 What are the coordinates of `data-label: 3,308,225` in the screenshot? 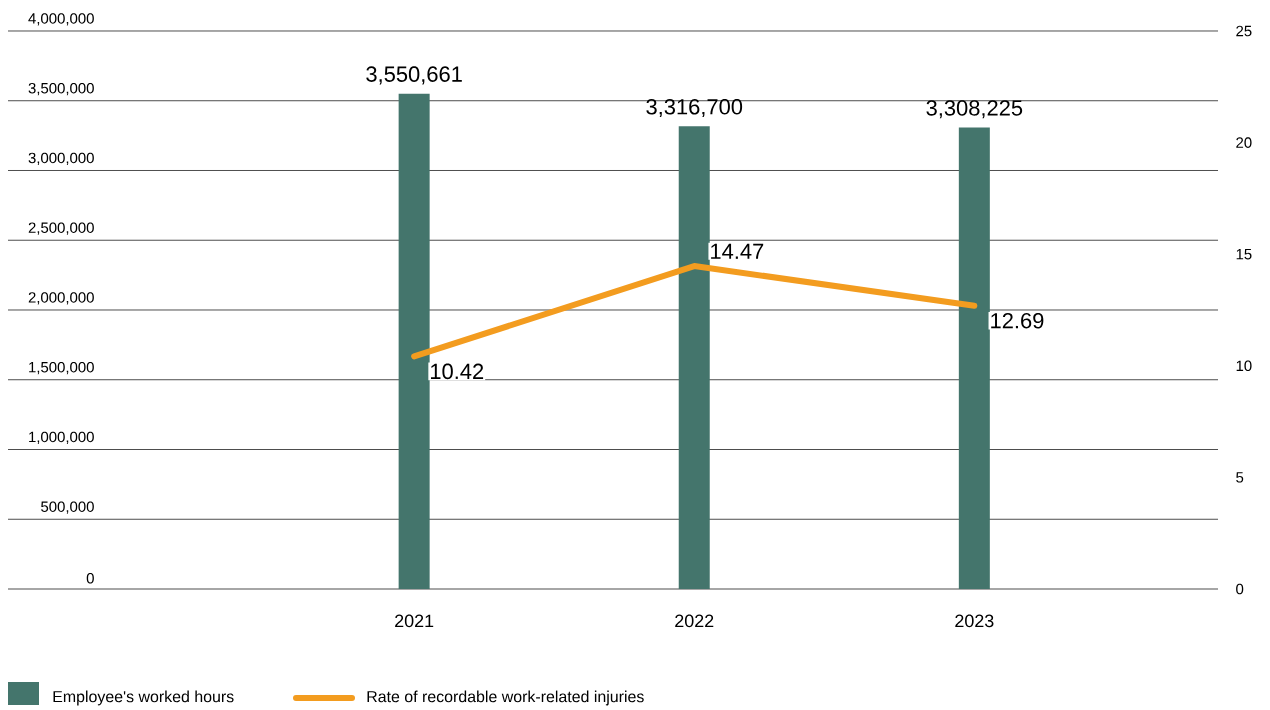 It's located at (974, 109).